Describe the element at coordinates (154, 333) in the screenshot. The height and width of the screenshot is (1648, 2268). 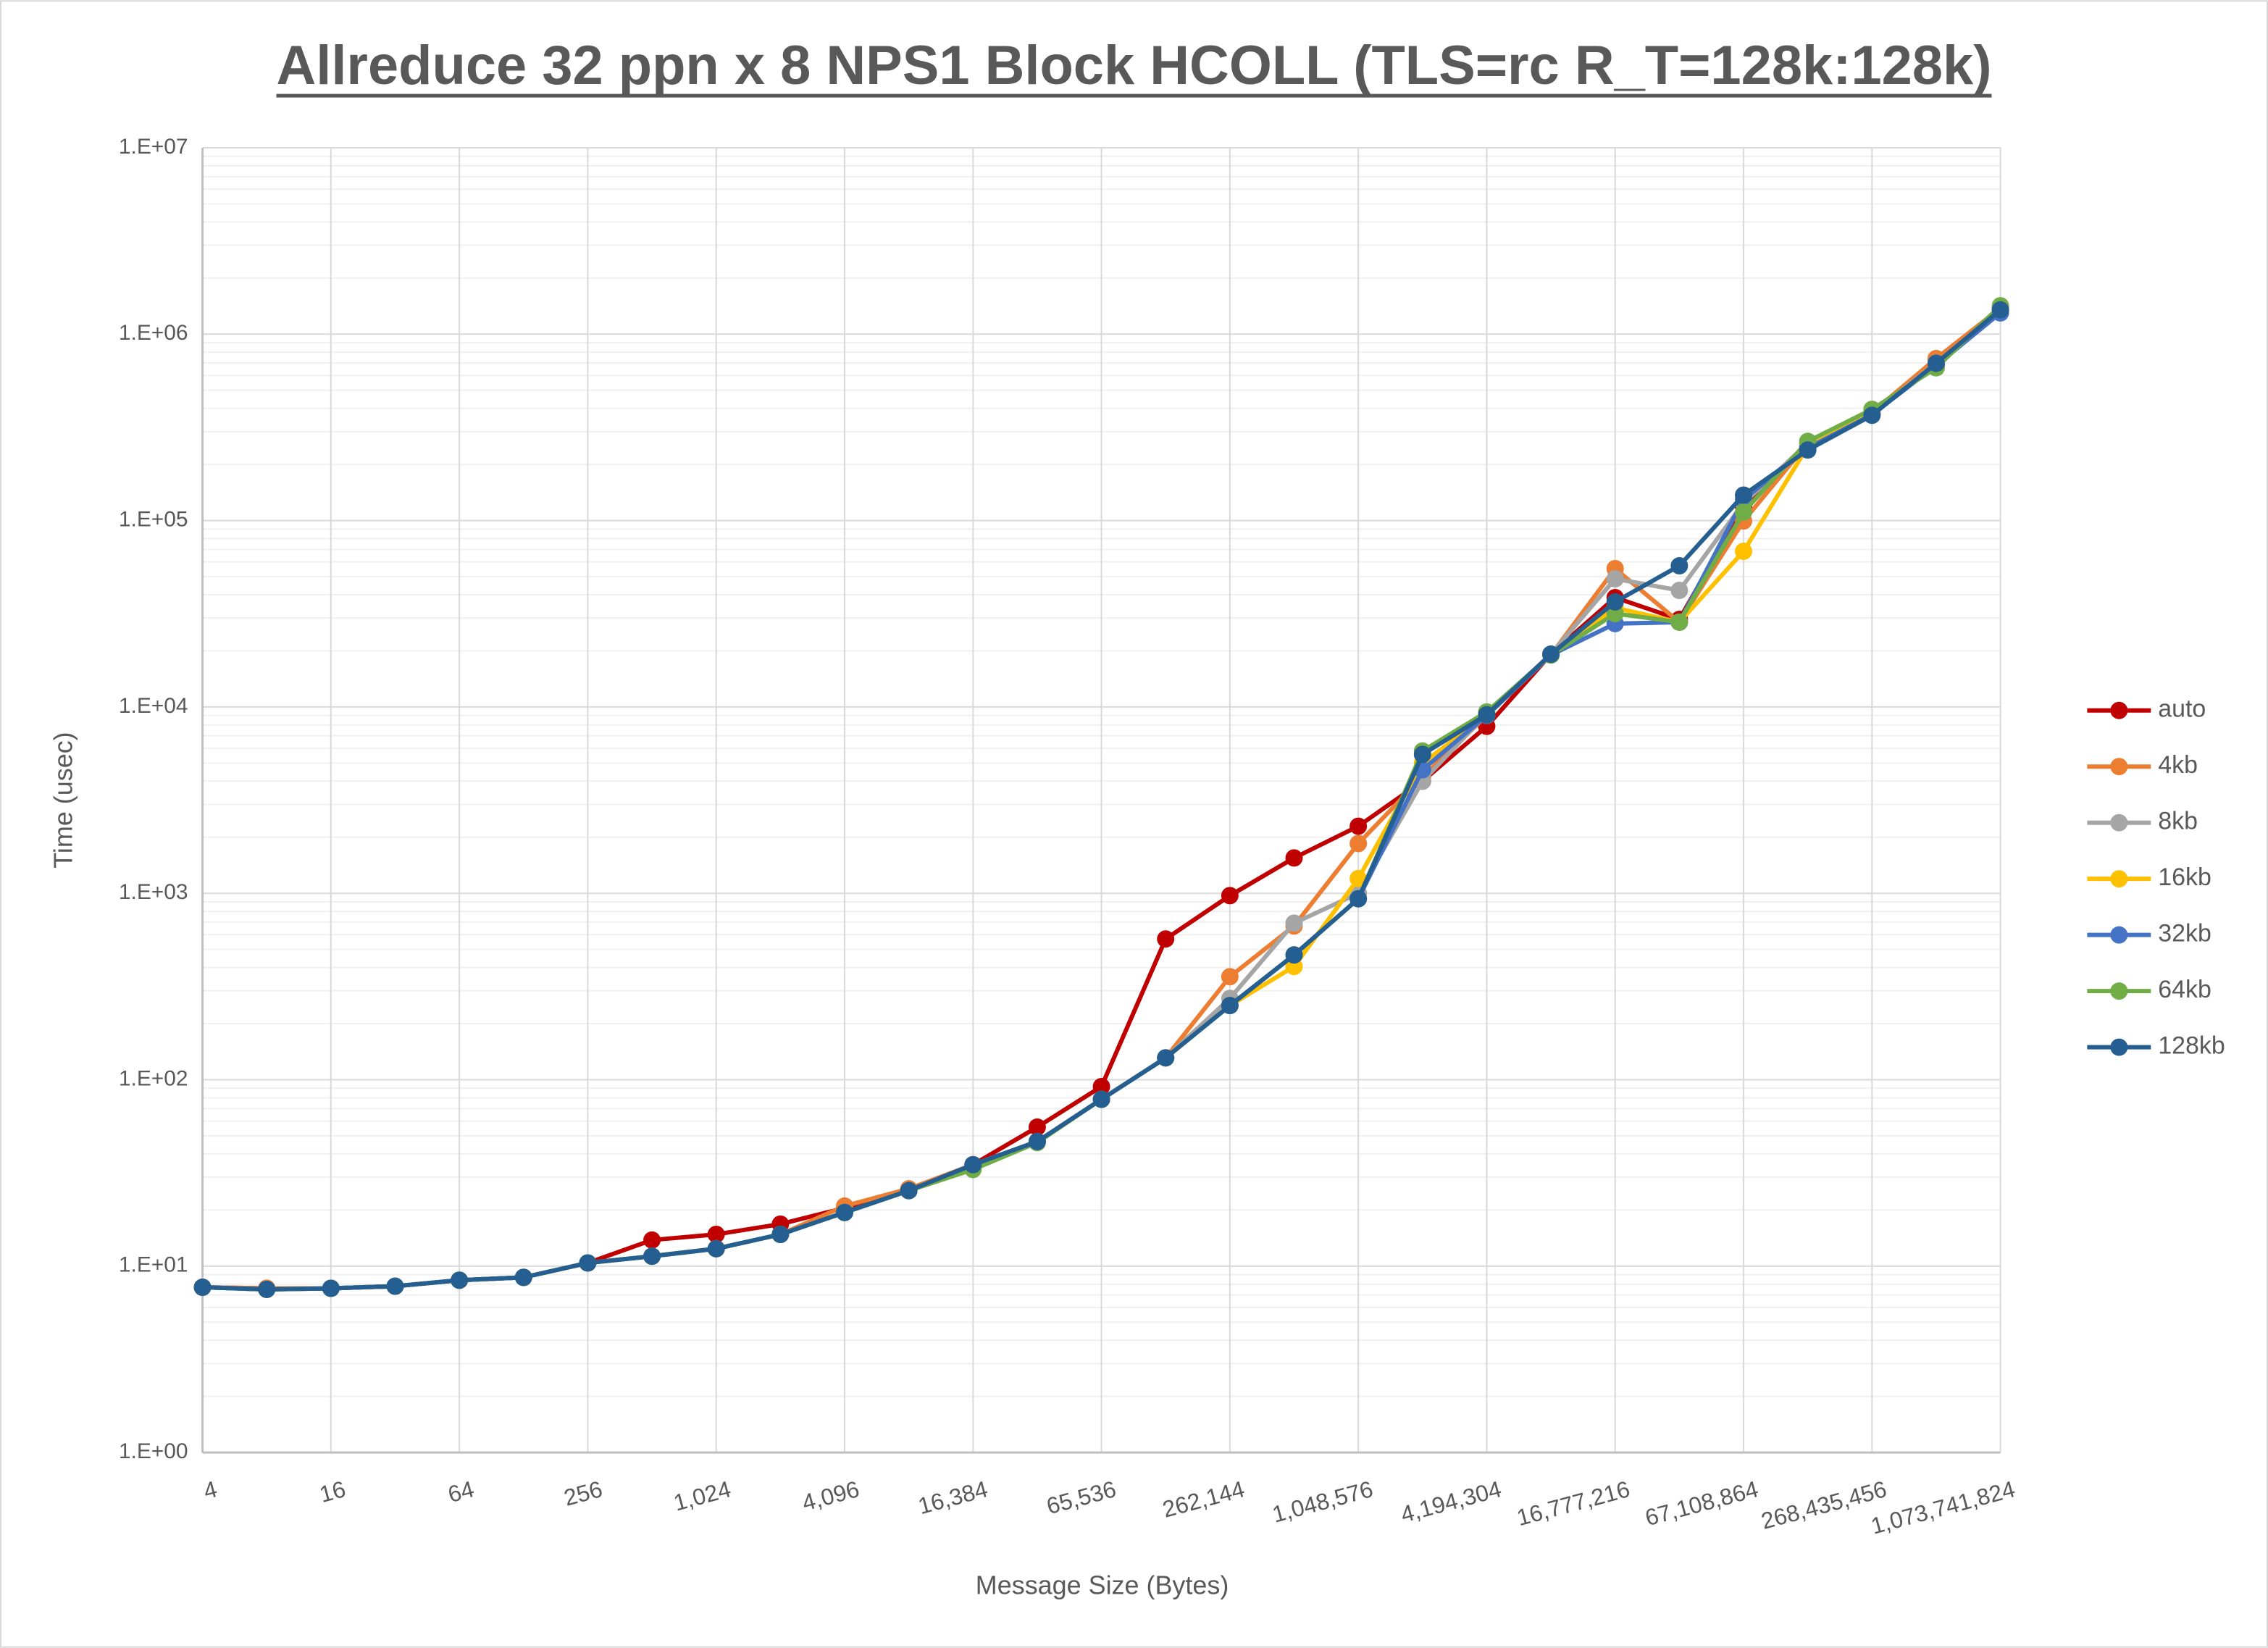
I see `y-tick-label: 1.E+06` at that location.